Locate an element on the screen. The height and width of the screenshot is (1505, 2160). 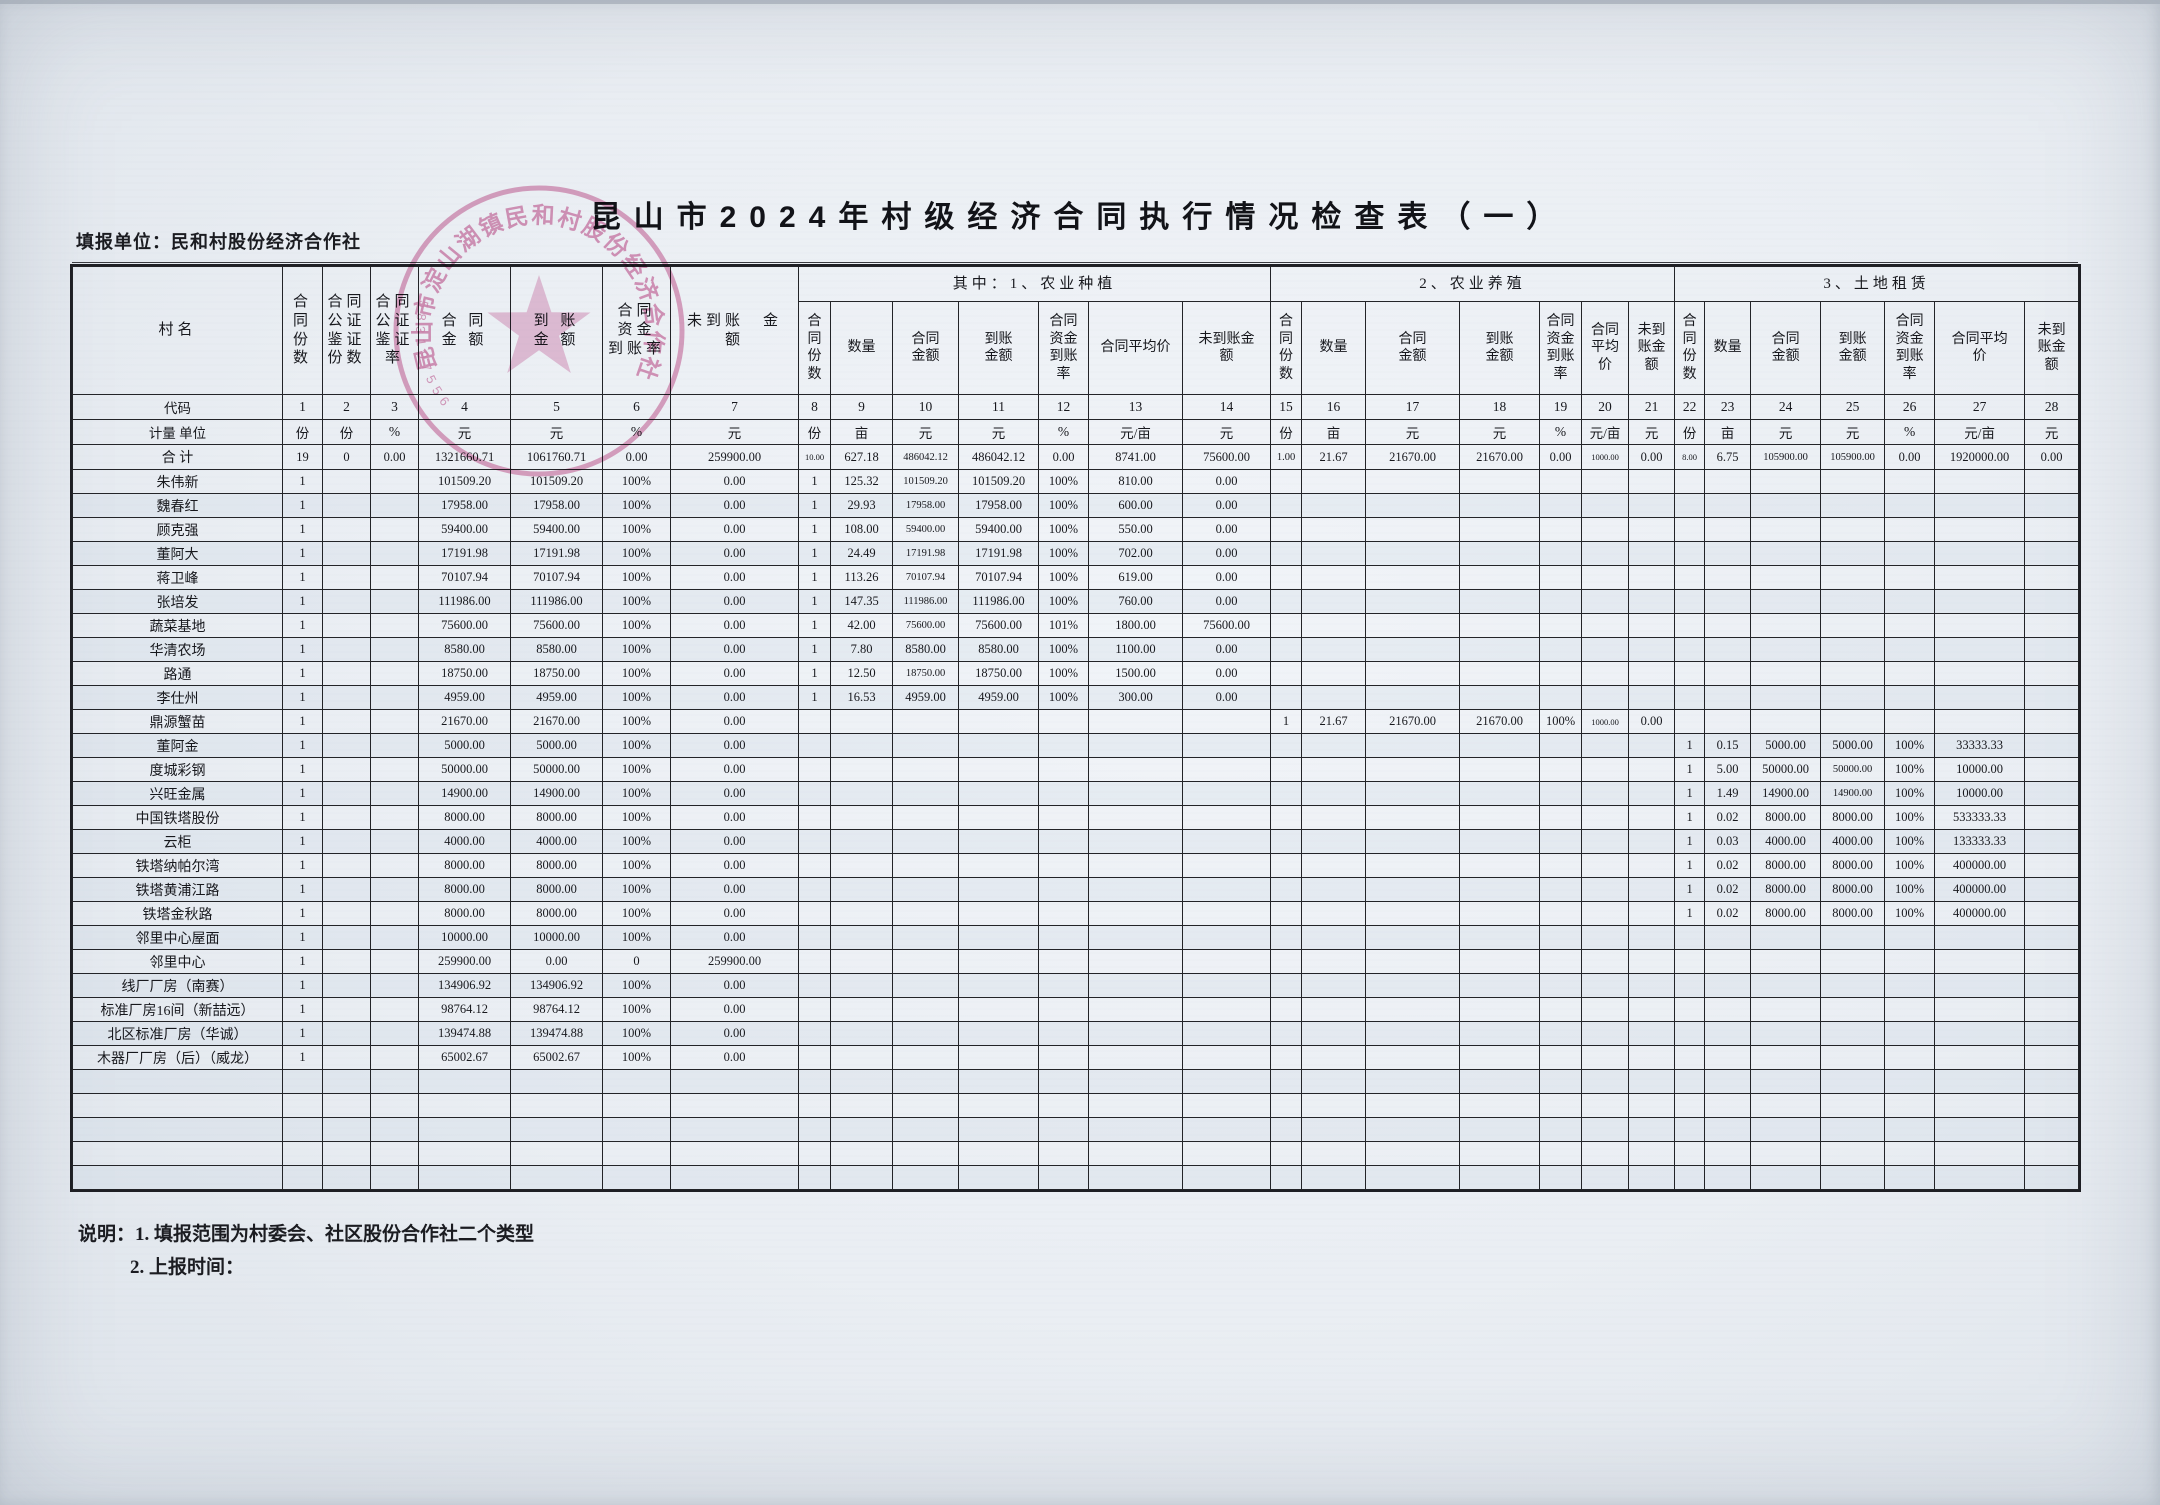
total-row-cell: 0.00 is located at coordinates (1652, 457).